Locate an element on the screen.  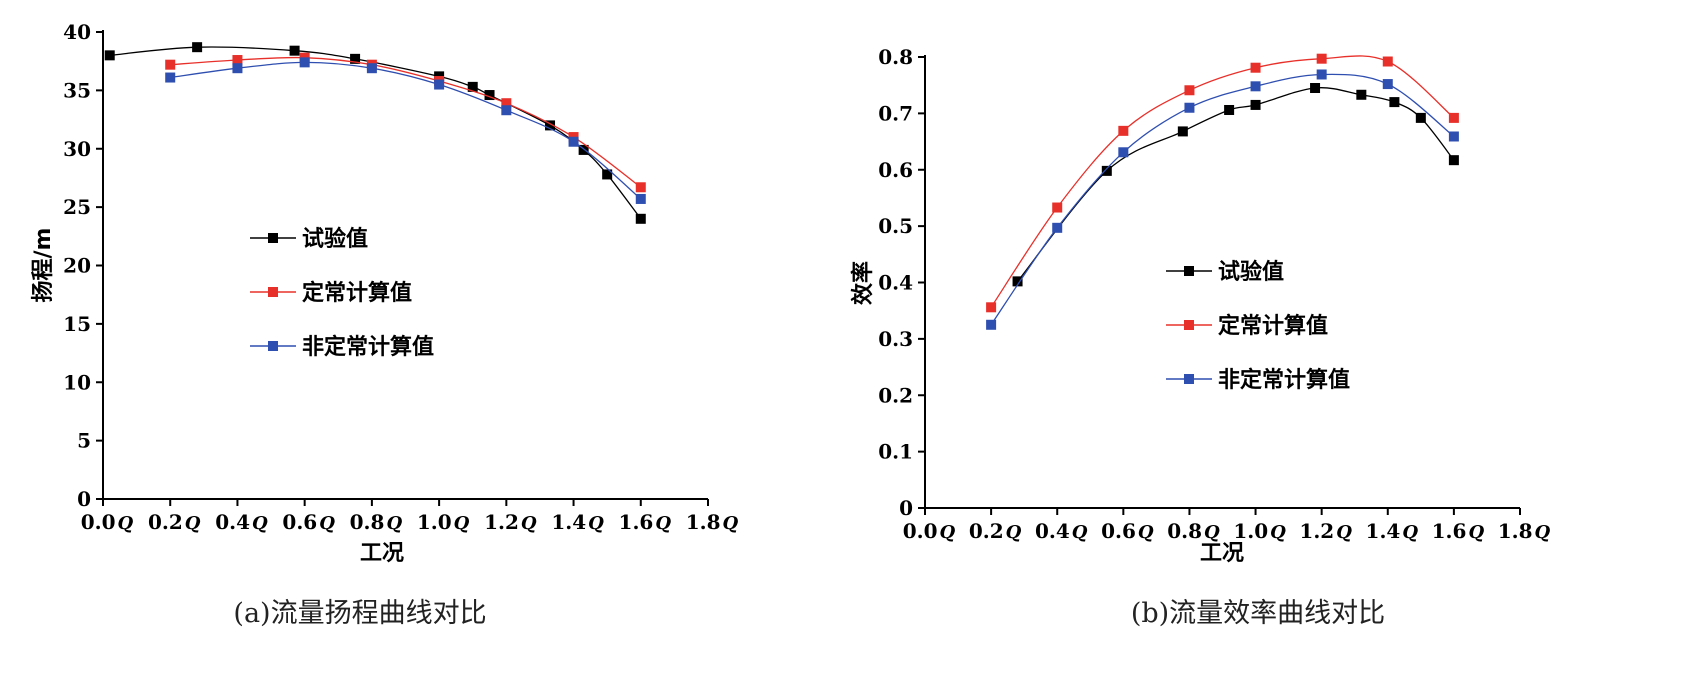
y-tick-label: 0.6 is located at coordinates (895, 170).